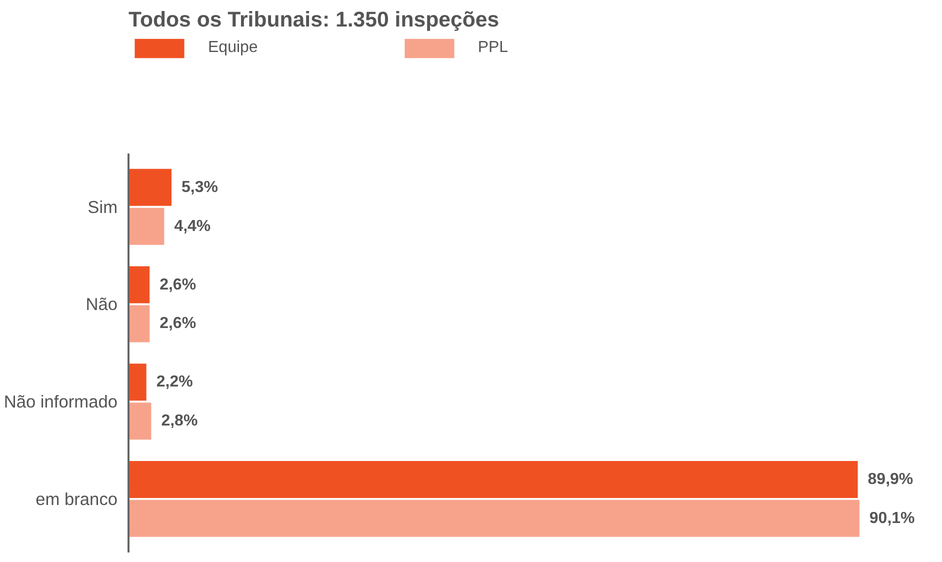  What do you see at coordinates (192, 226) in the screenshot?
I see `data-label: 4,4%` at bounding box center [192, 226].